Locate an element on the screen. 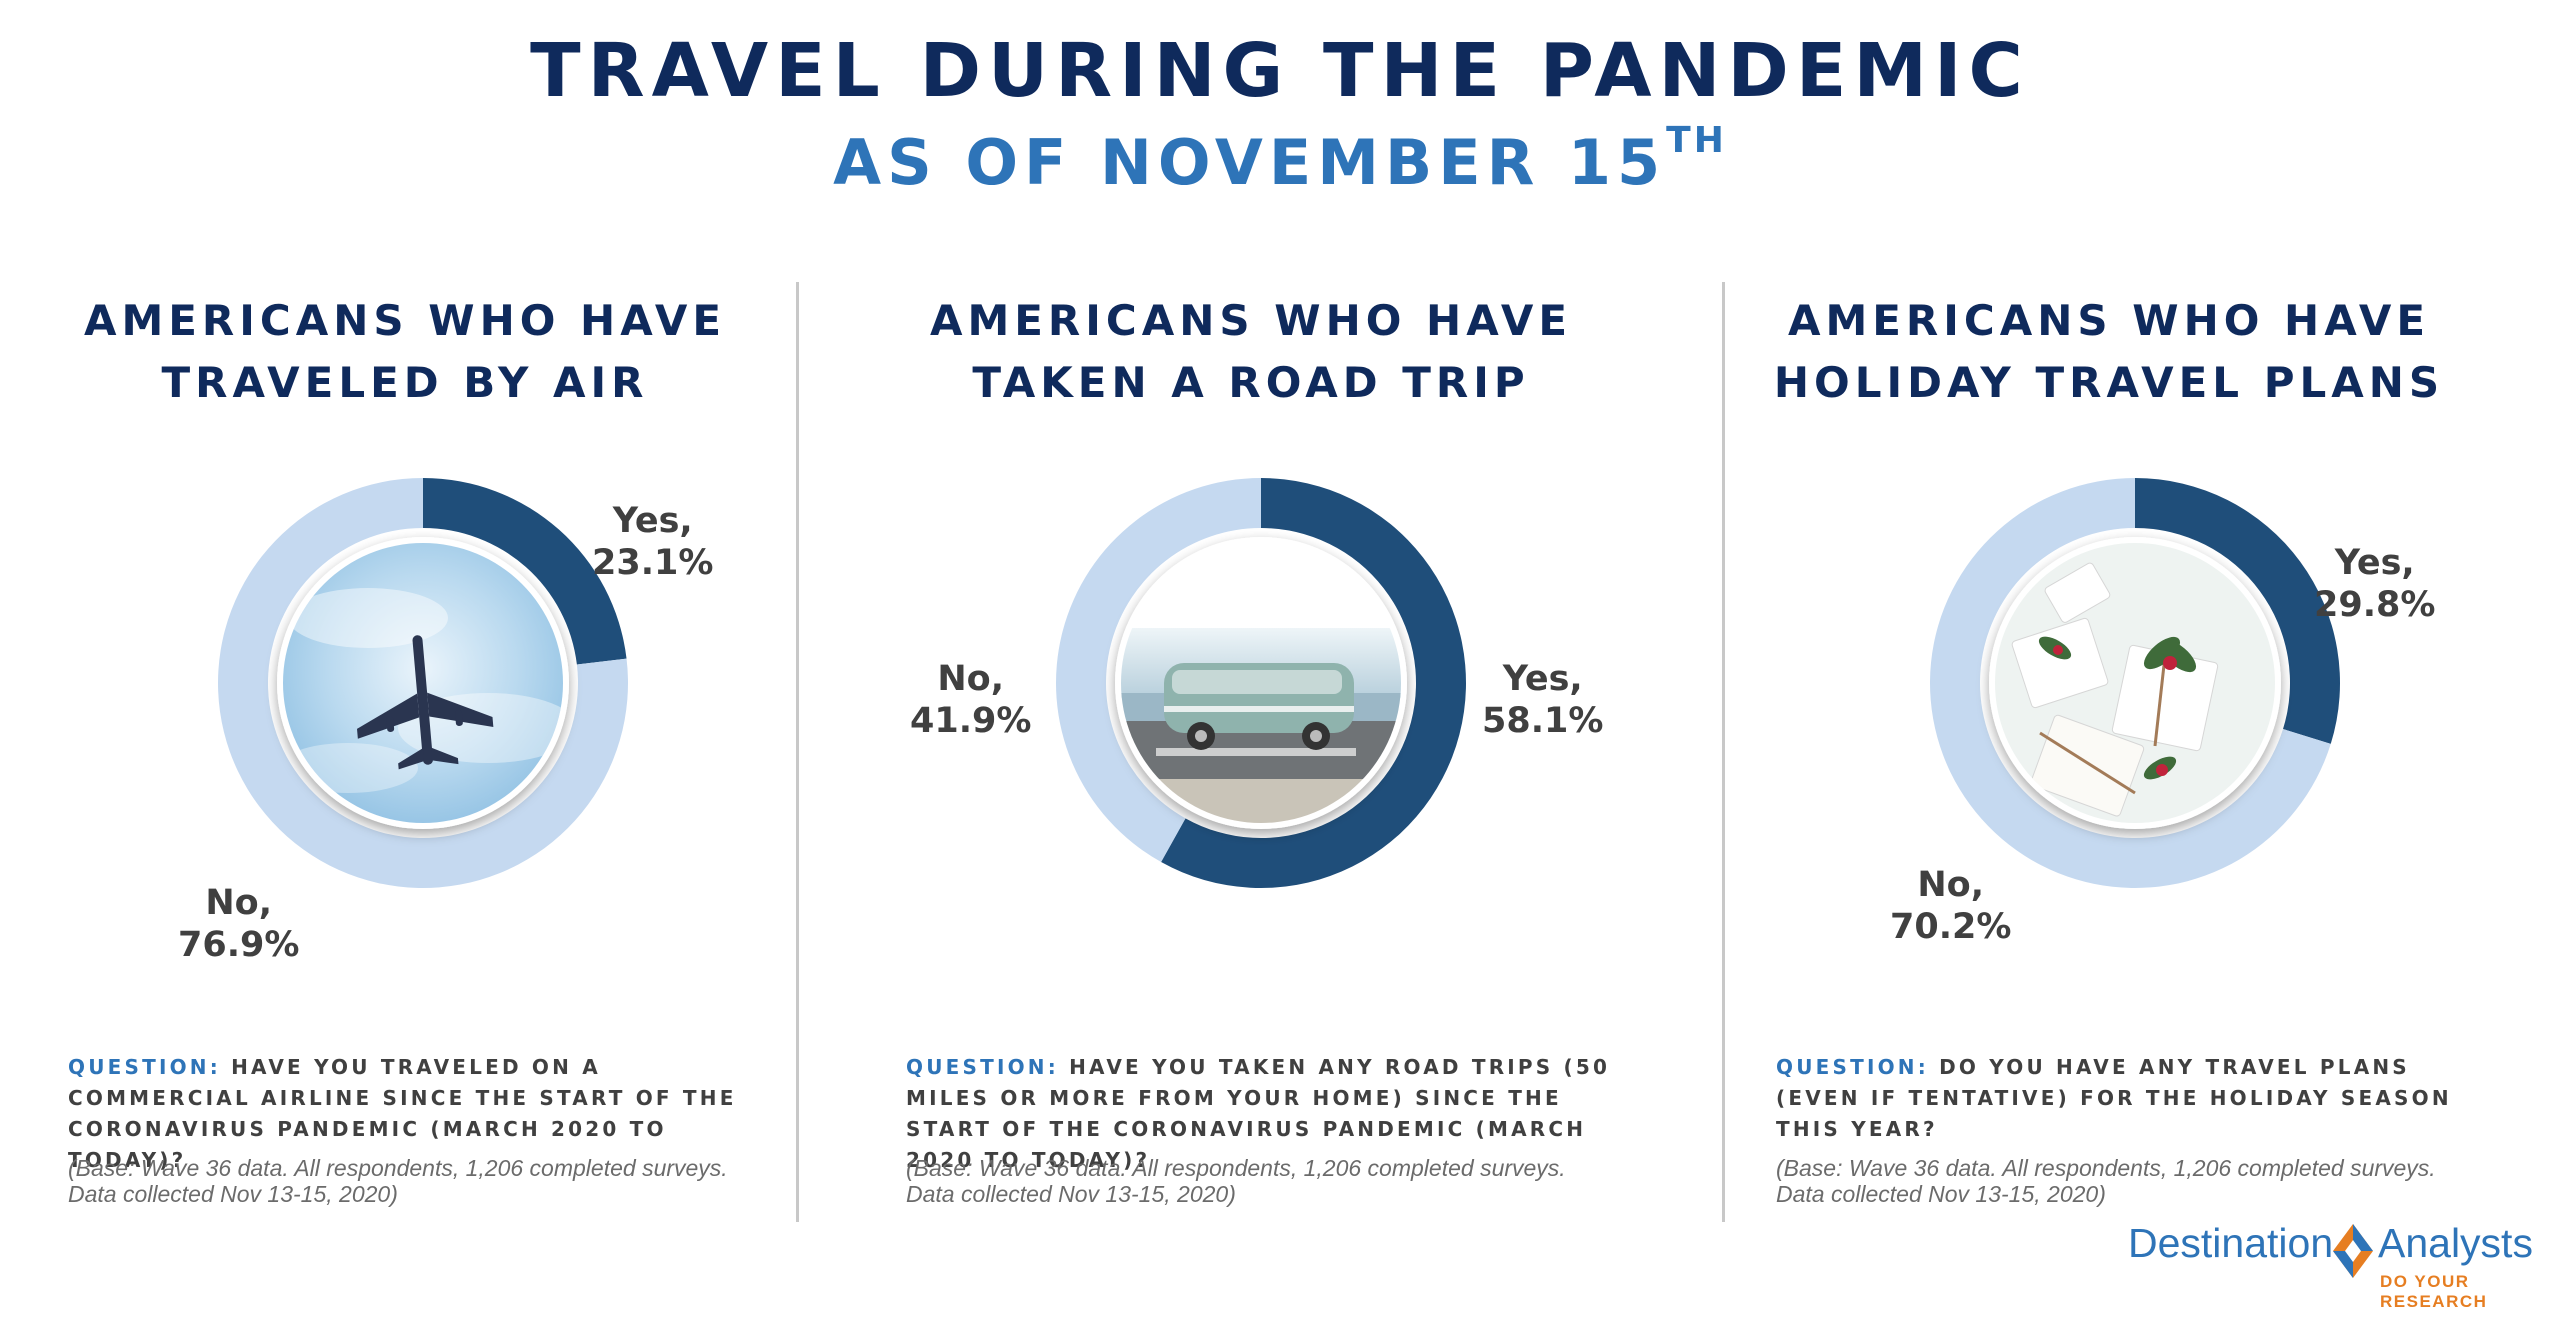 This screenshot has height=1319, width=2560. label-yes-value: 29.8% is located at coordinates (2375, 605).